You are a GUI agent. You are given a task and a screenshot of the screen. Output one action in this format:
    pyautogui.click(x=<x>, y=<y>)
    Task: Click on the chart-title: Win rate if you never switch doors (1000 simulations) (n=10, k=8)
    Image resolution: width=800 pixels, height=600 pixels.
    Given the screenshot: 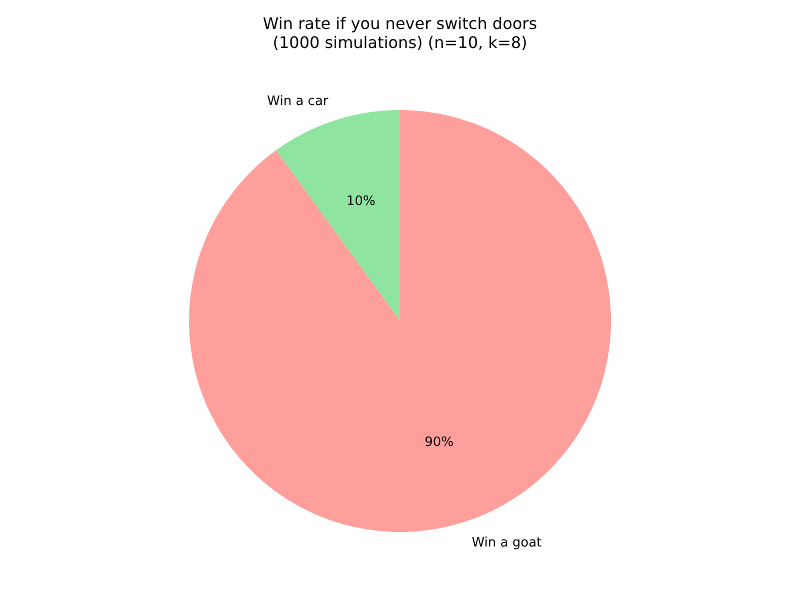 What is the action you would take?
    pyautogui.click(x=400, y=33)
    